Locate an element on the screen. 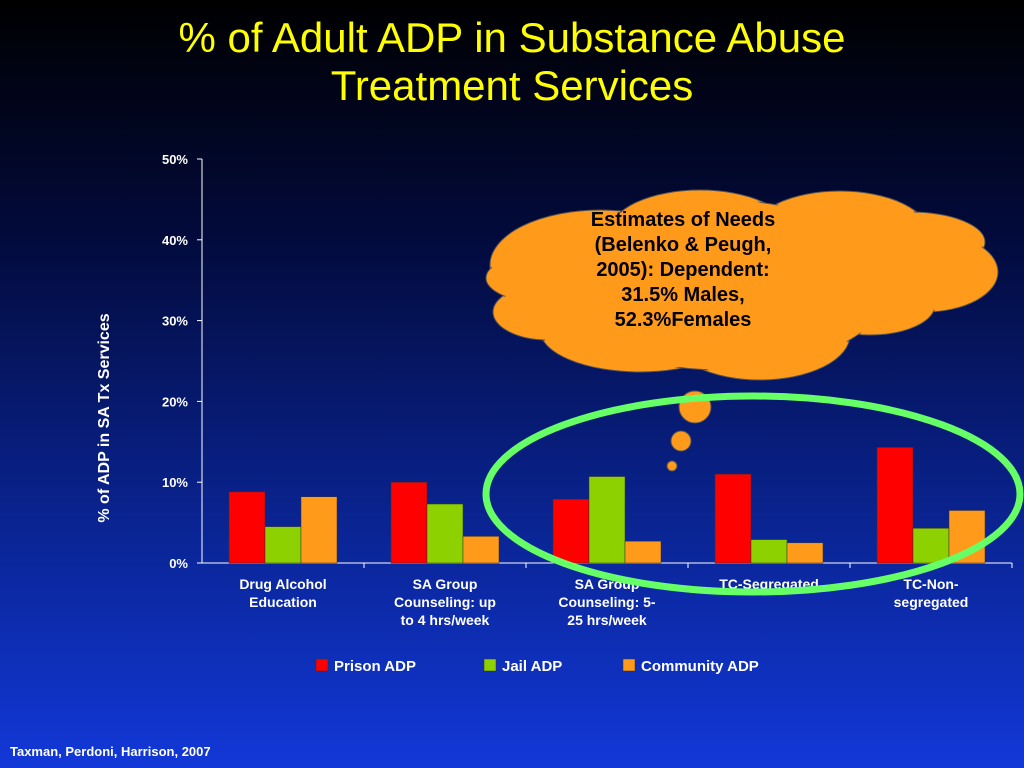 The width and height of the screenshot is (1024, 768). y-tick-label: 30% is located at coordinates (175, 321).